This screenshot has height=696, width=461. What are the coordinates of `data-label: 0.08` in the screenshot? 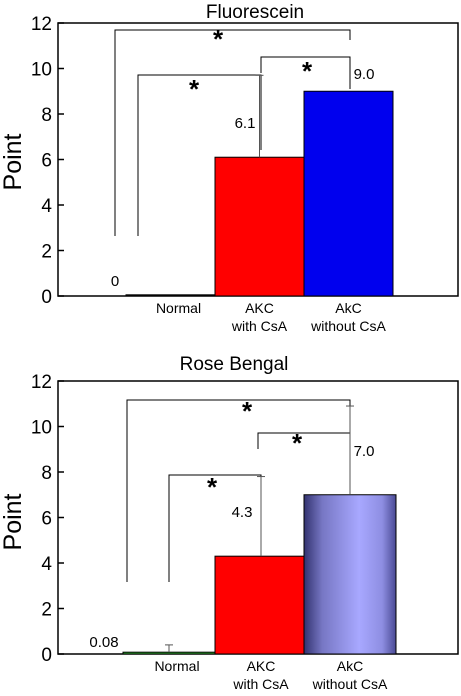 It's located at (103, 642).